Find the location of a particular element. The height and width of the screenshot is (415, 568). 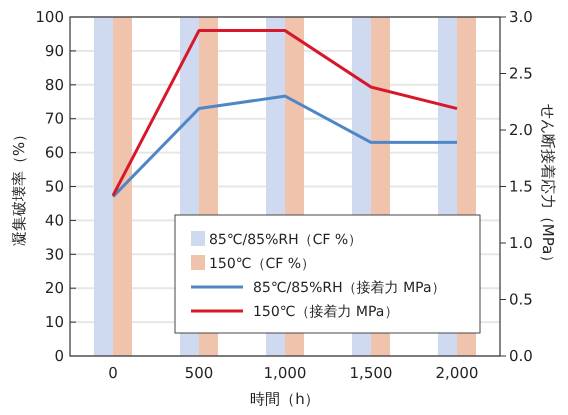

y-tick-label: 90 is located at coordinates (54, 51).